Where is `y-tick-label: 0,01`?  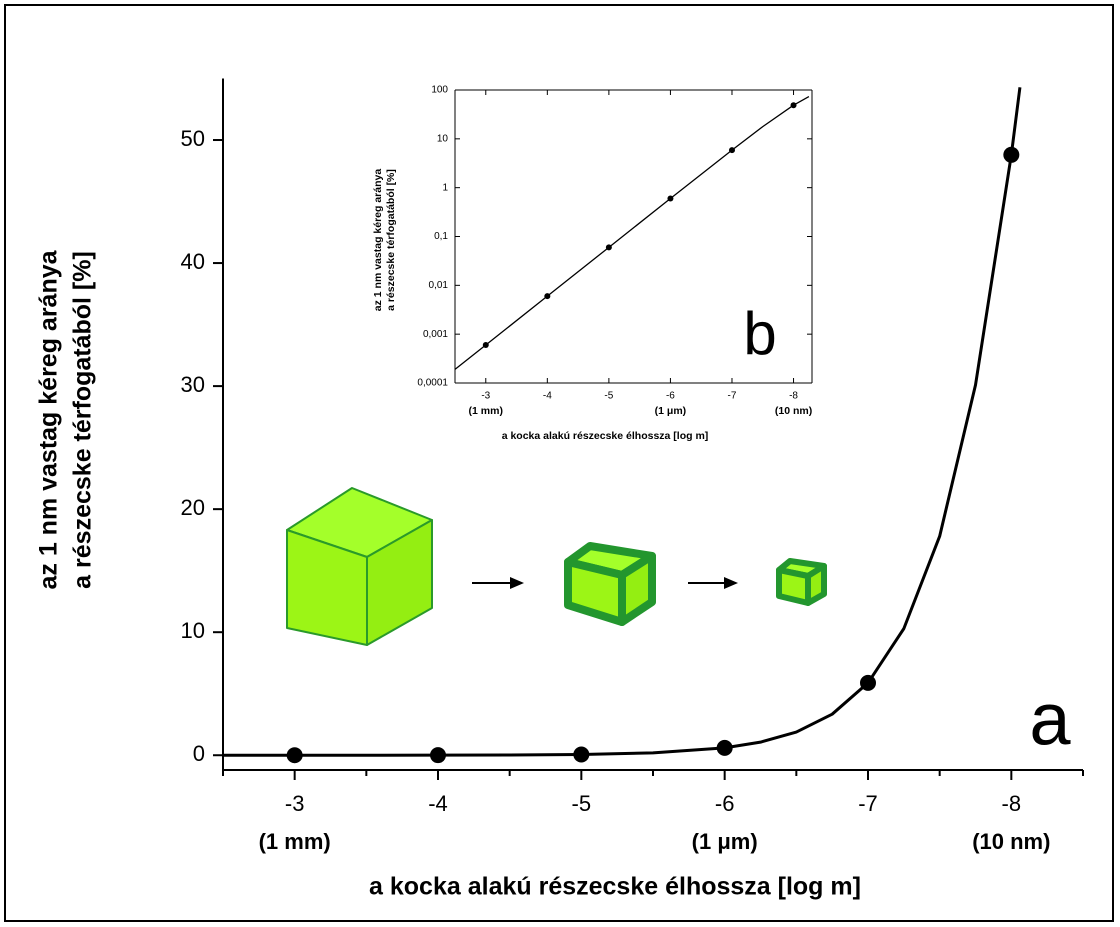 y-tick-label: 0,01 is located at coordinates (439, 285).